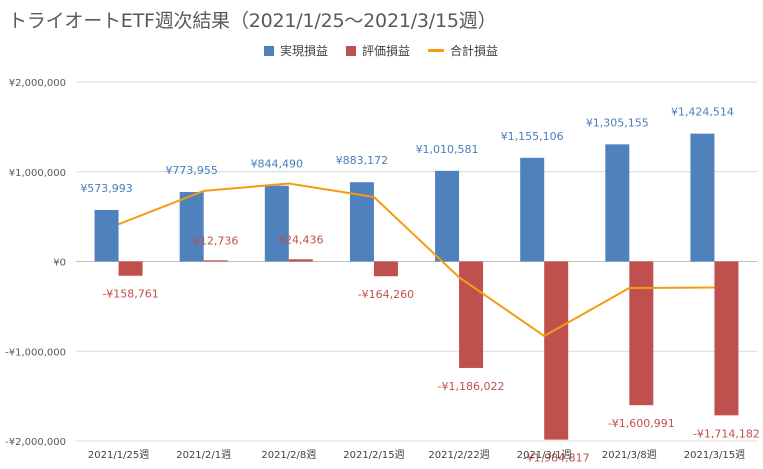  Describe the element at coordinates (373, 455) in the screenshot. I see `x-category-label: 2021/2/15週` at that location.